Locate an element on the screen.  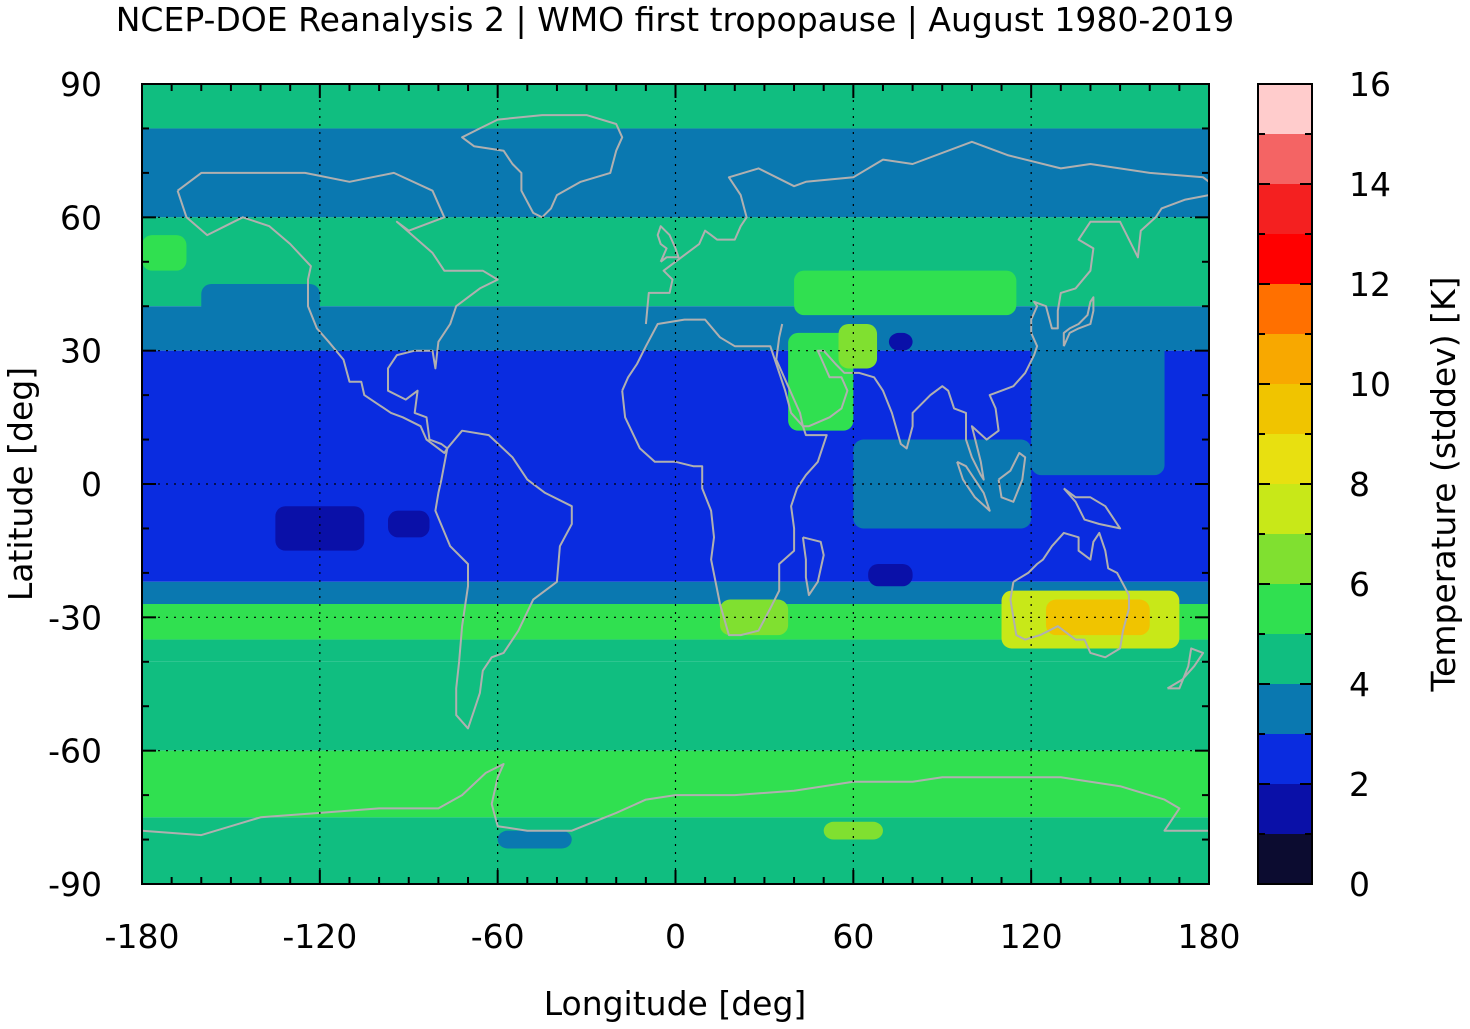
y-axis-label: Latitude [deg] is located at coordinates (20, 484).